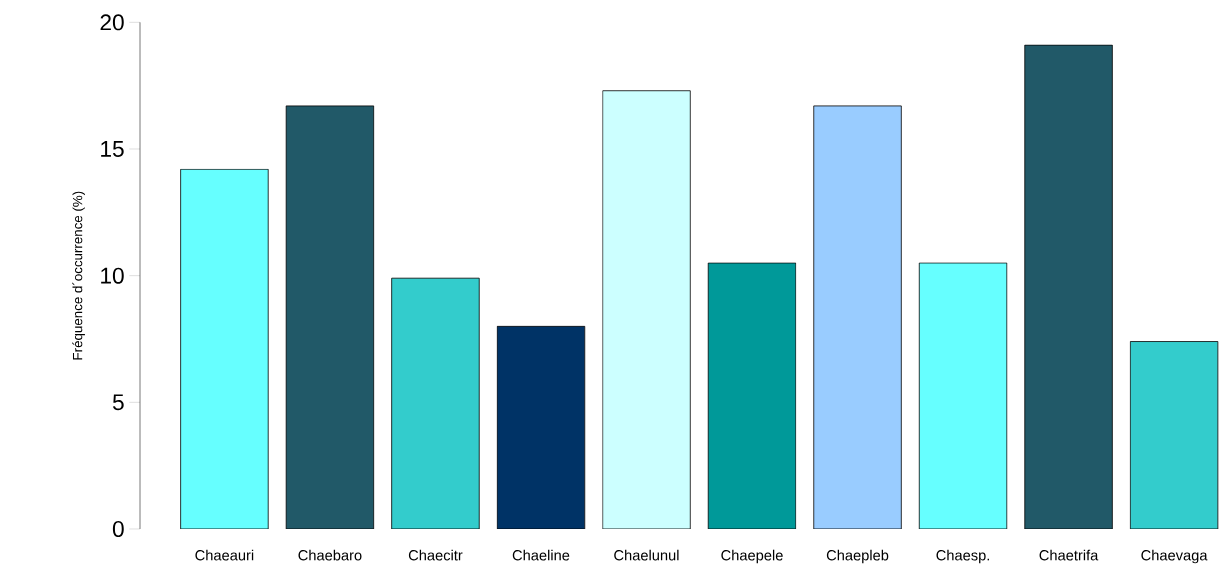 The width and height of the screenshot is (1230, 573). I want to click on x-tick-label: Chaebaro, so click(330, 555).